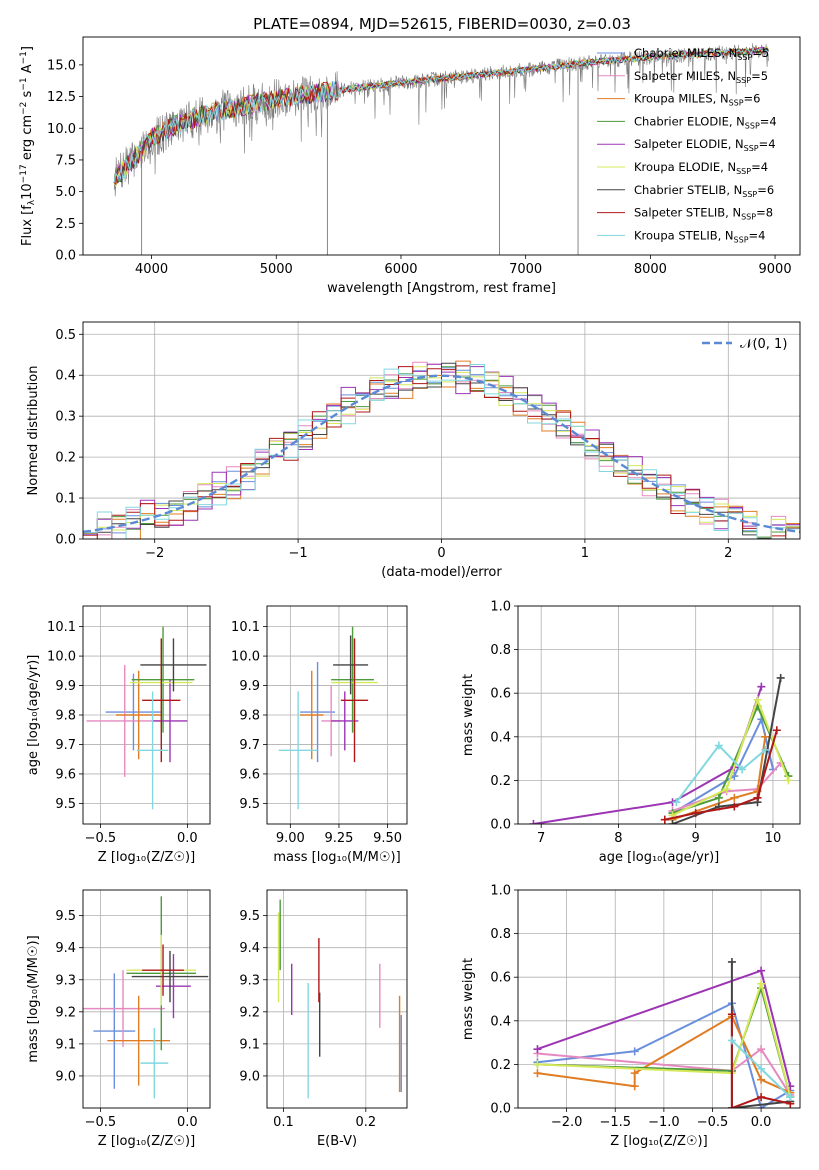 The height and width of the screenshot is (1170, 819). Describe the element at coordinates (65, 1076) in the screenshot. I see `y-tick-label: 9.0` at that location.